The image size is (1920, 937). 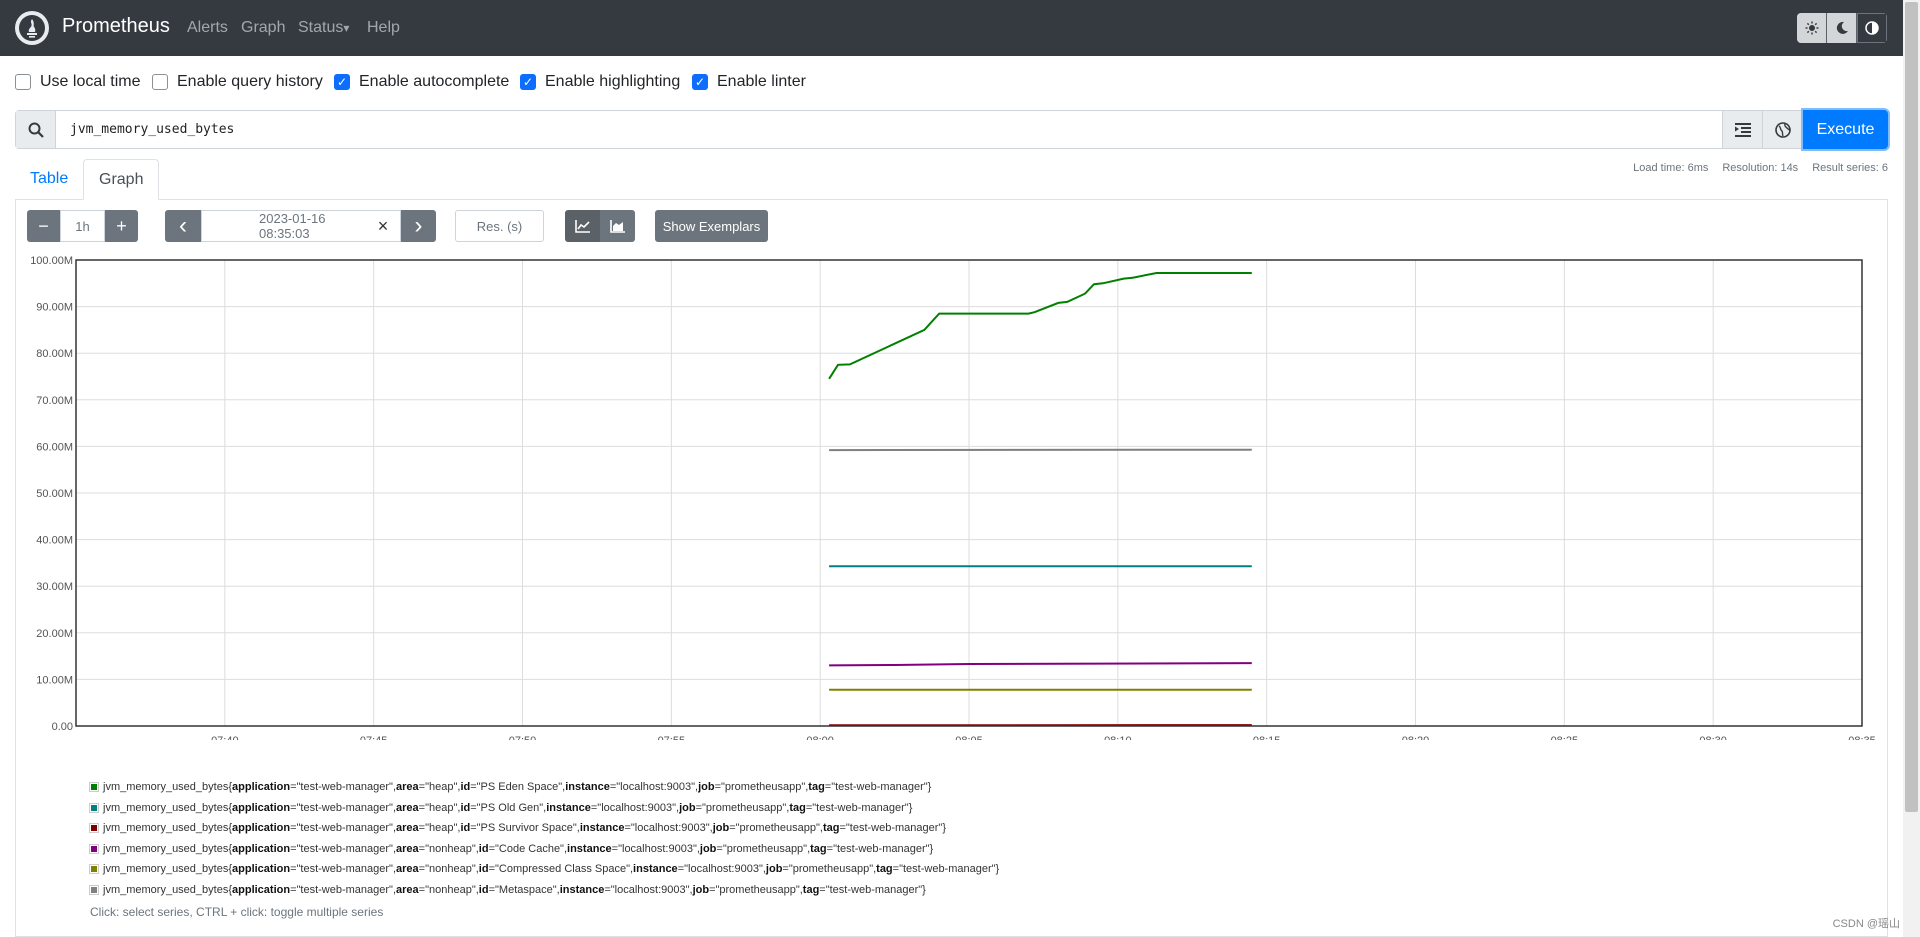 What do you see at coordinates (54, 587) in the screenshot?
I see `y-tick-label: 30.00M` at bounding box center [54, 587].